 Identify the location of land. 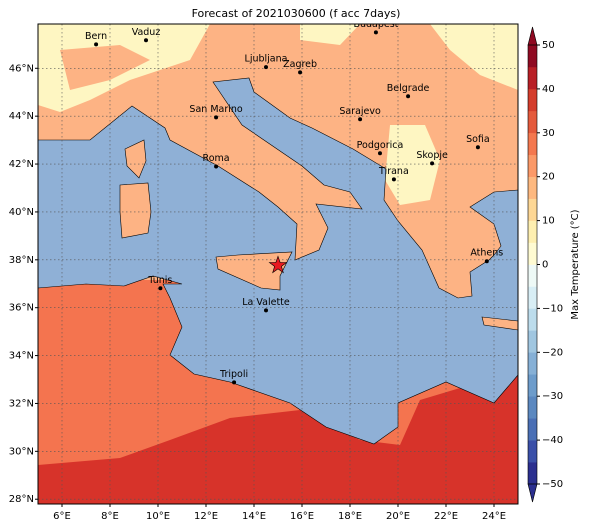
(105, 67).